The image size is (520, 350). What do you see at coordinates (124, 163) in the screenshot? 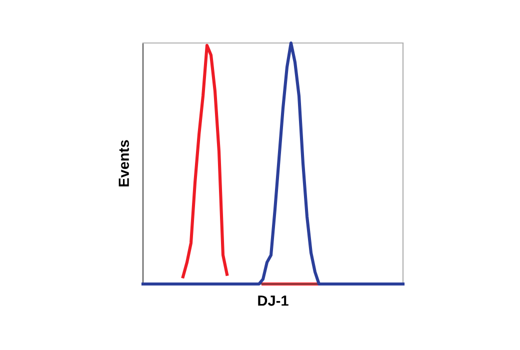
I see `y-axis-title: Events` at bounding box center [124, 163].